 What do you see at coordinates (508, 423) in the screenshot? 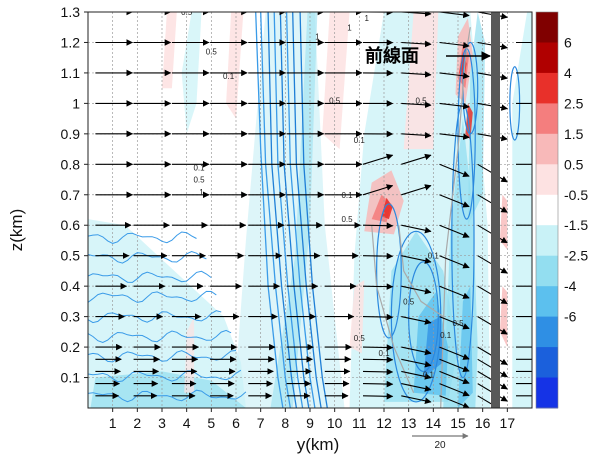
I see `x-tick-label: 17` at bounding box center [508, 423].